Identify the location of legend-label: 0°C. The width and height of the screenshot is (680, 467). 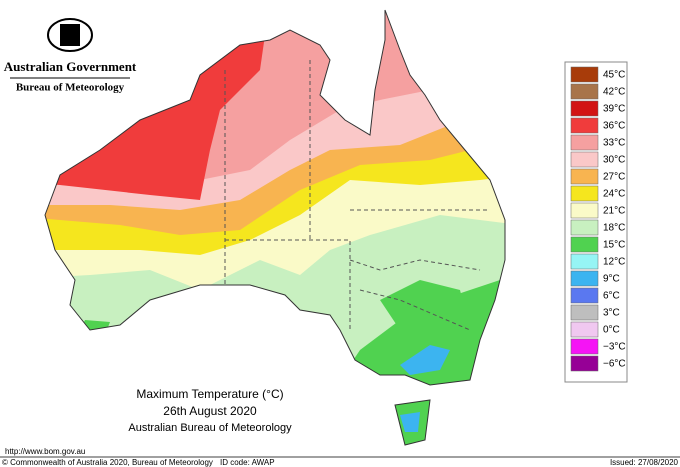
(611, 330).